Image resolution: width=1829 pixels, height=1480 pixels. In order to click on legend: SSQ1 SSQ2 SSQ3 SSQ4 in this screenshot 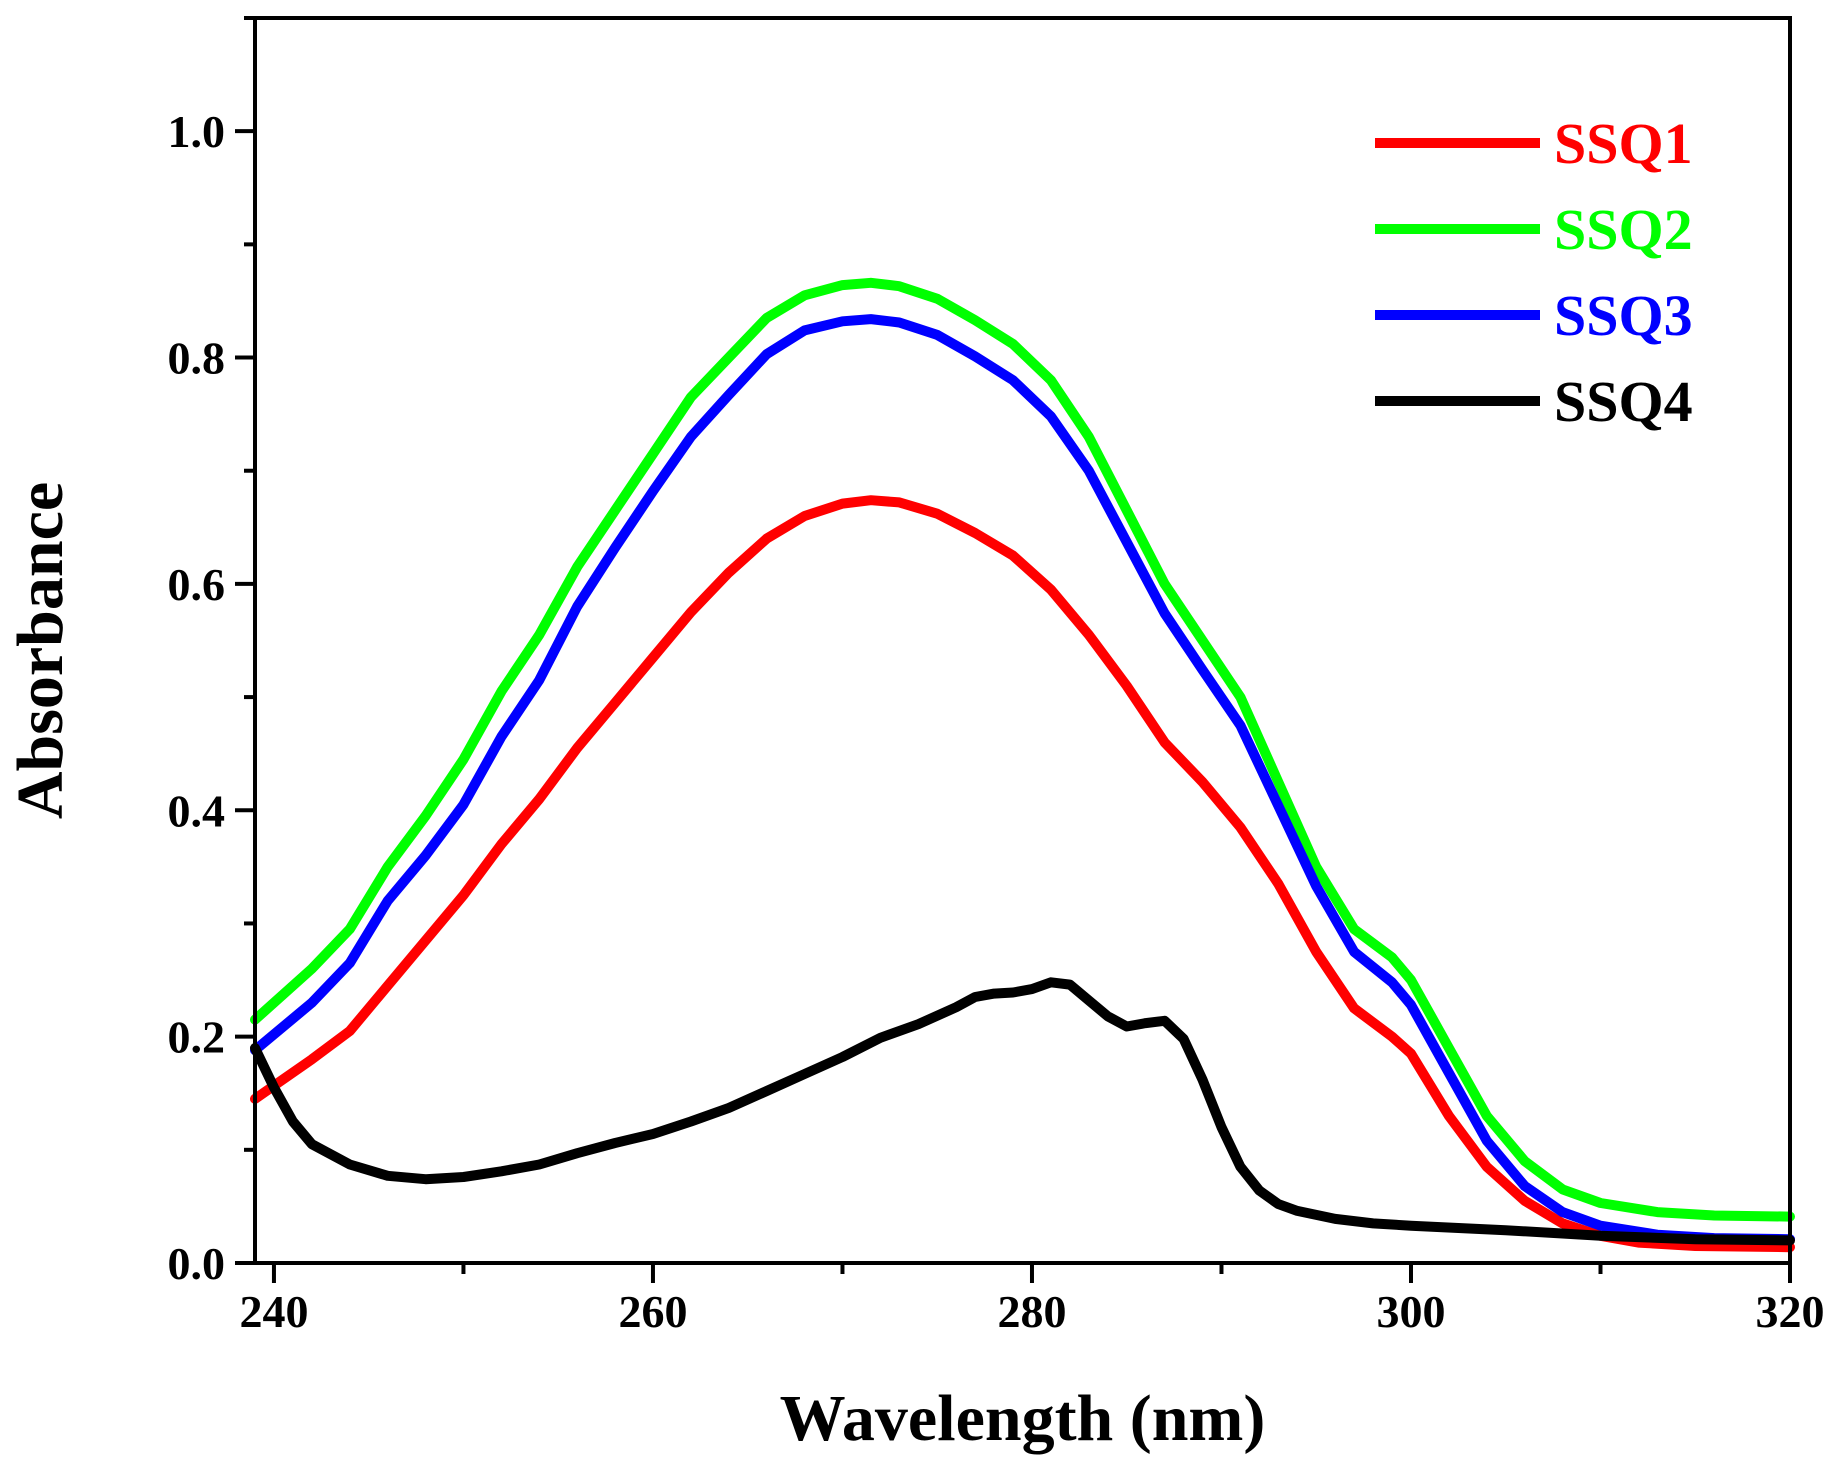, I will do `click(1534, 272)`.